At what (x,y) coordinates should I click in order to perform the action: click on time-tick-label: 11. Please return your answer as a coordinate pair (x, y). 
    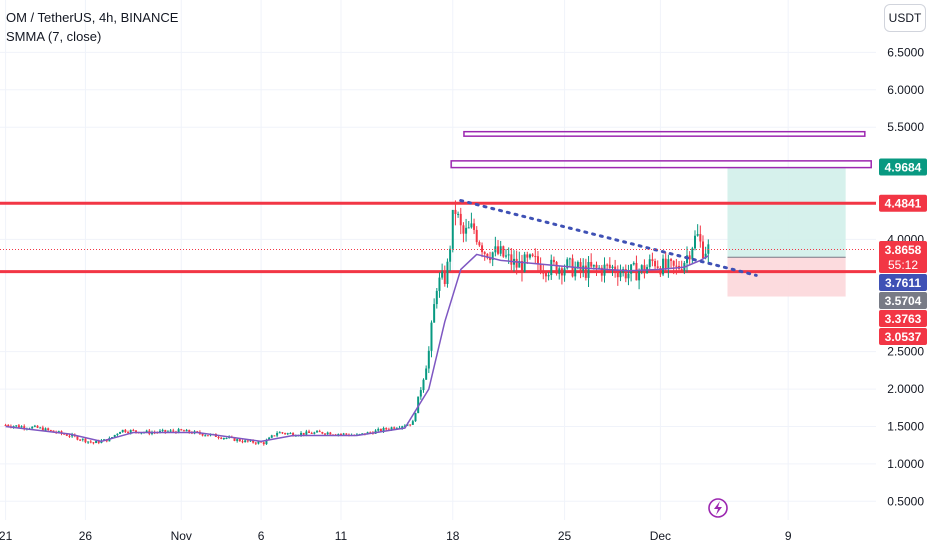
    Looking at the image, I should click on (341, 536).